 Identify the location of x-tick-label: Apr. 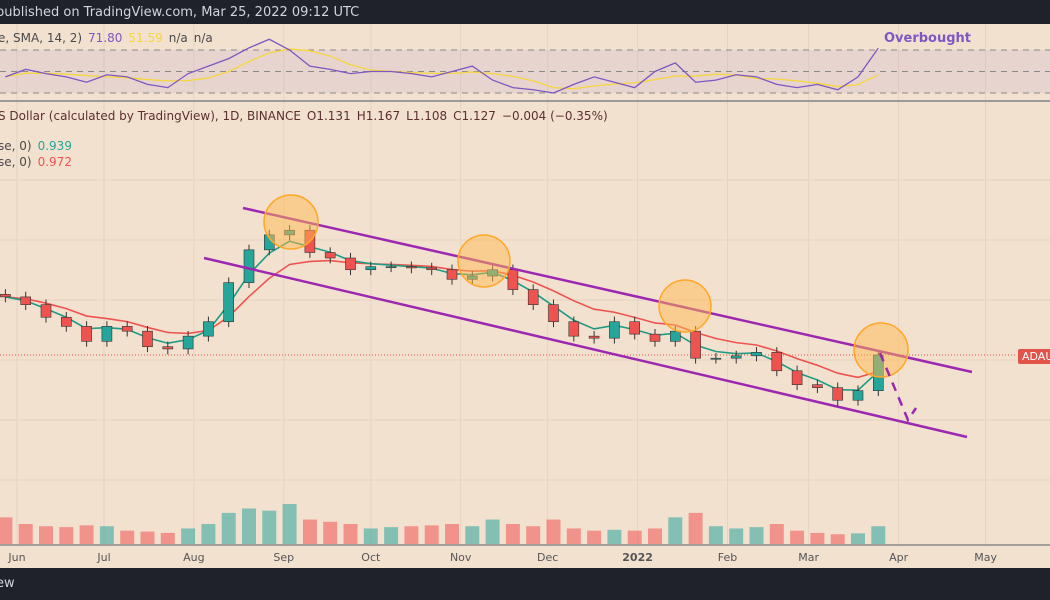
(899, 557).